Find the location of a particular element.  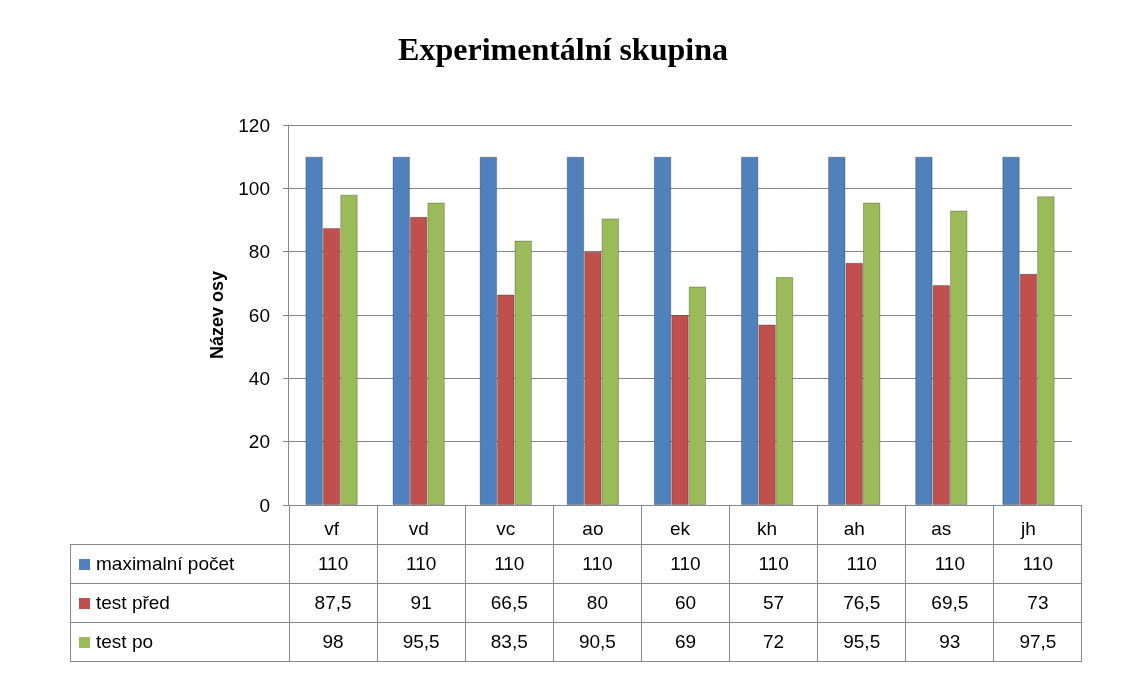

x-tick-label: vc is located at coordinates (506, 528).